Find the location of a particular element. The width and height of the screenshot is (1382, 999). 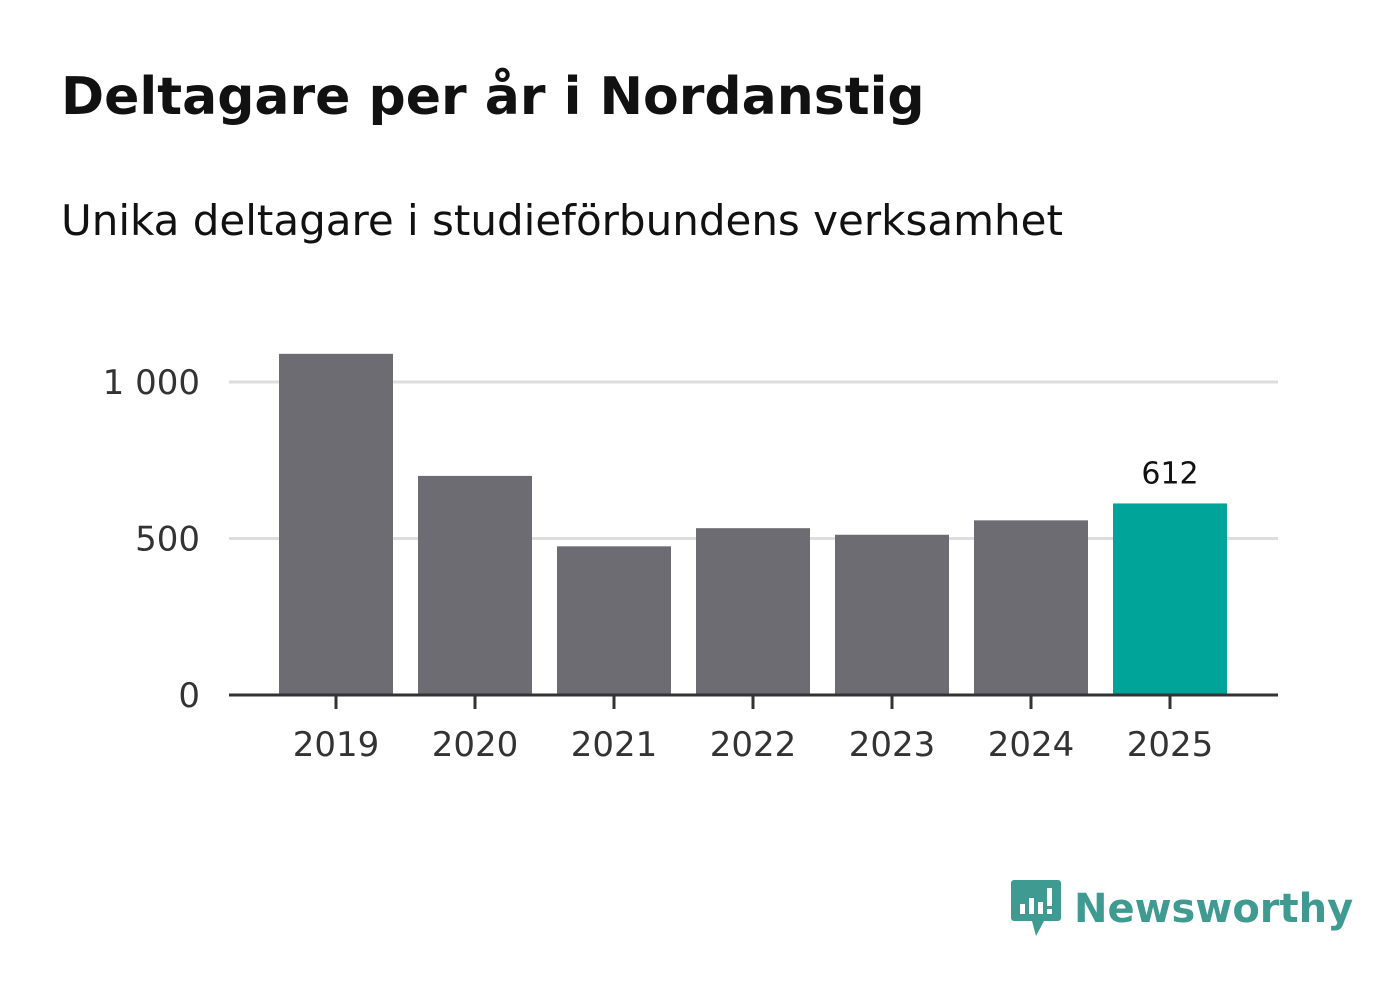

axes is located at coordinates (753, 701).